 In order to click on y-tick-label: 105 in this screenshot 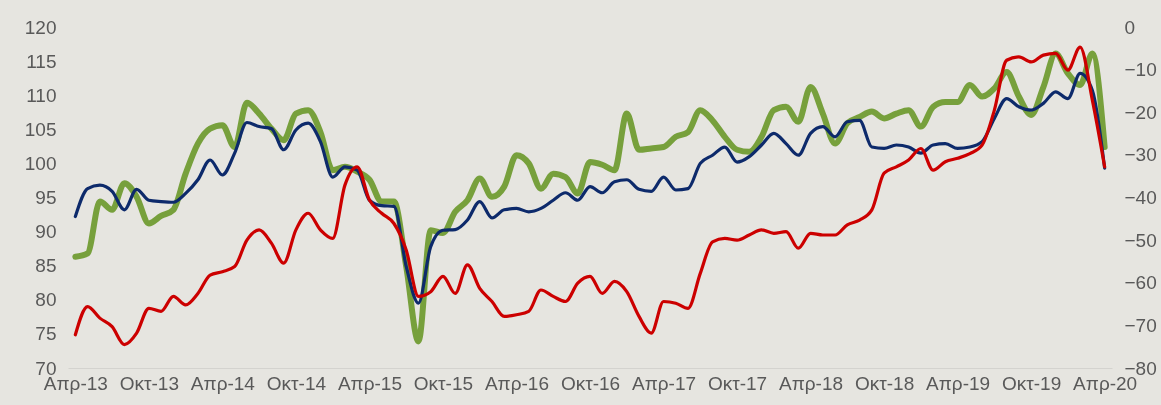, I will do `click(40, 129)`.